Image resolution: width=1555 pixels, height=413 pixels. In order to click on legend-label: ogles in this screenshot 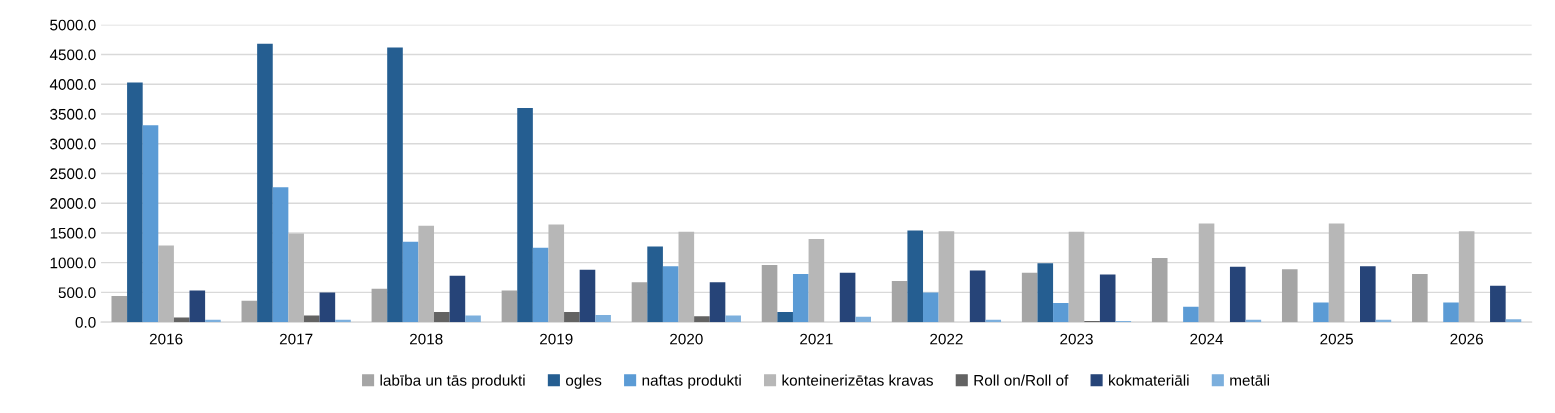, I will do `click(583, 381)`.